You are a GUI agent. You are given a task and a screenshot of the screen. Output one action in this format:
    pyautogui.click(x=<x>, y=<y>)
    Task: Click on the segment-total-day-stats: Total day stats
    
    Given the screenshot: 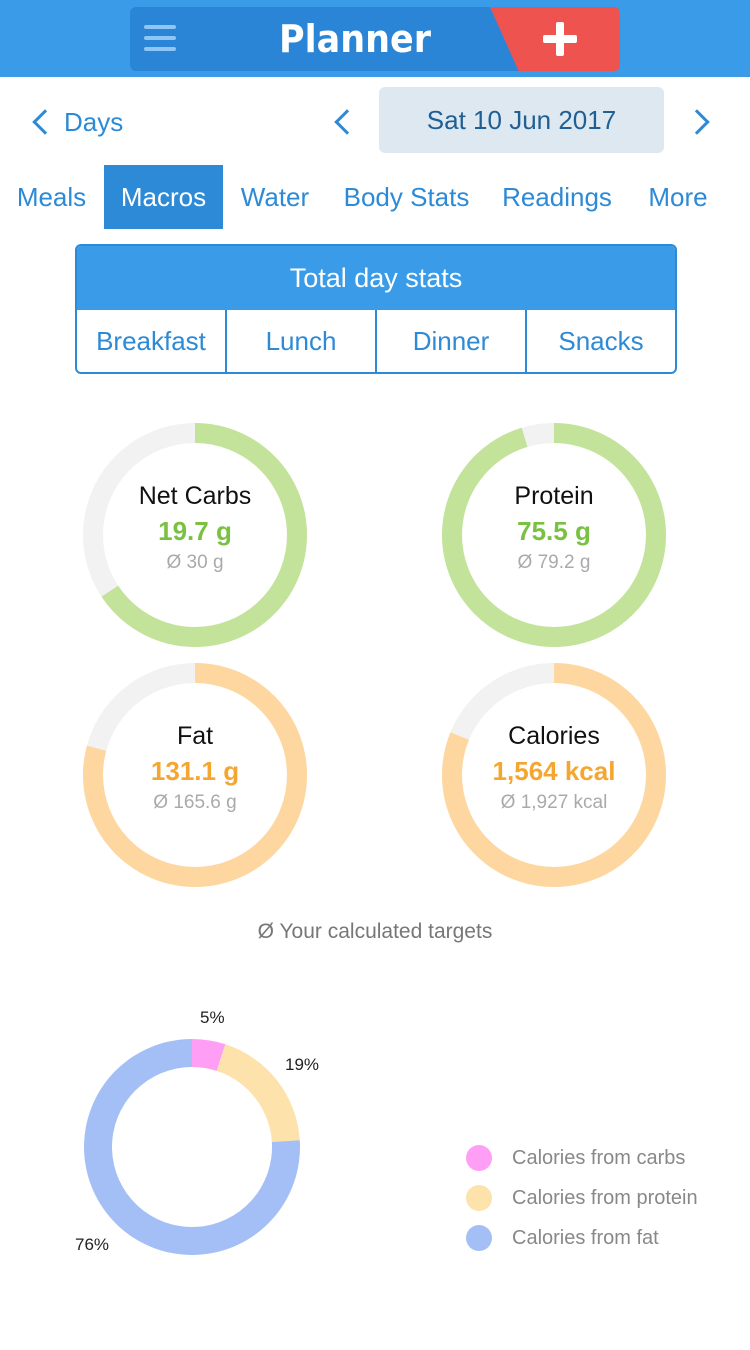 What is the action you would take?
    pyautogui.click(x=376, y=278)
    